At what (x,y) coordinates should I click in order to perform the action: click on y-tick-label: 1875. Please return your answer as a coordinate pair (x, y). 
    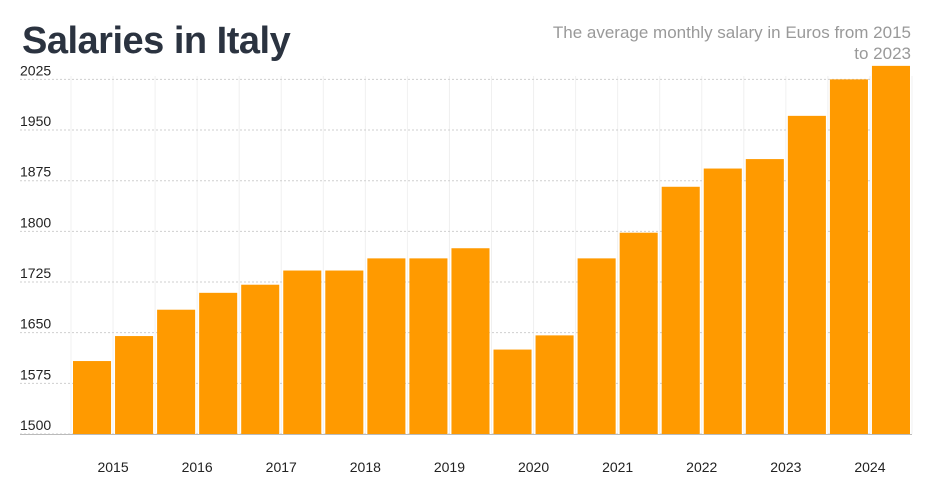
    Looking at the image, I should click on (35, 172).